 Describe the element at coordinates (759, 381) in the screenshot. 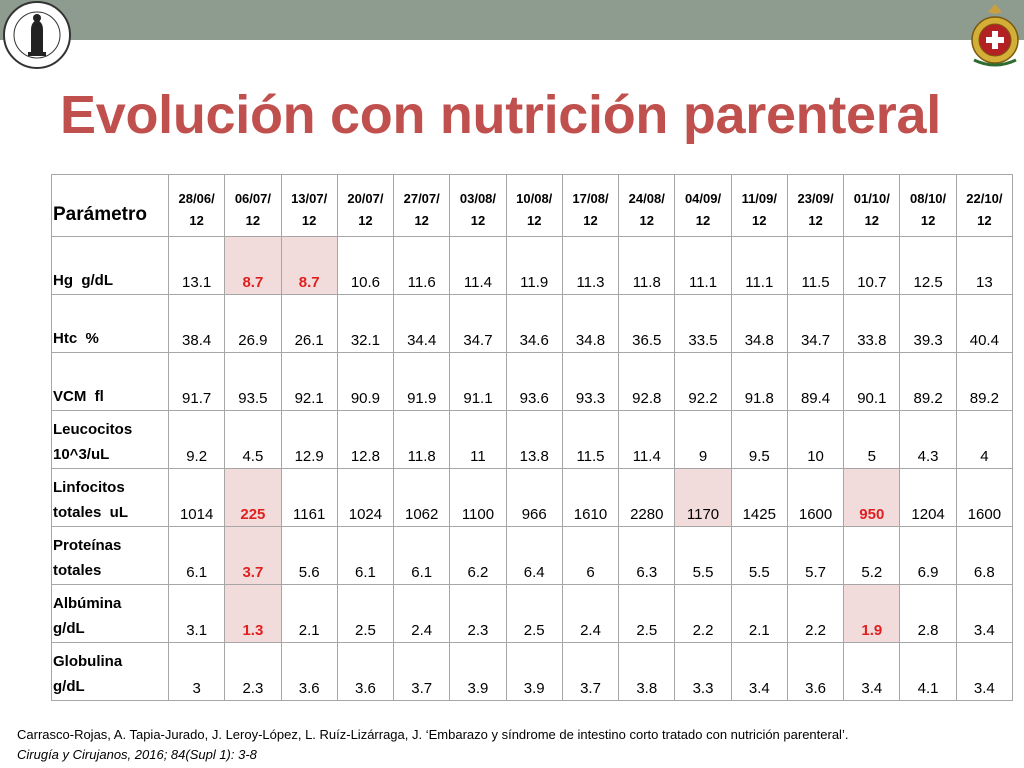

I see `table-cell: 91.8` at that location.